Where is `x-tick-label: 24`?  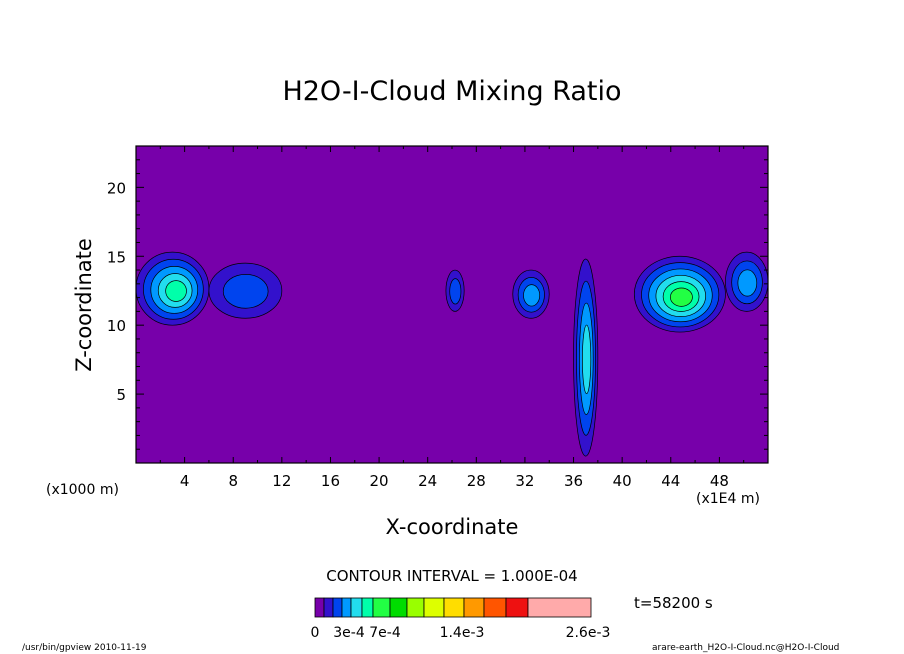
x-tick-label: 24 is located at coordinates (427, 481).